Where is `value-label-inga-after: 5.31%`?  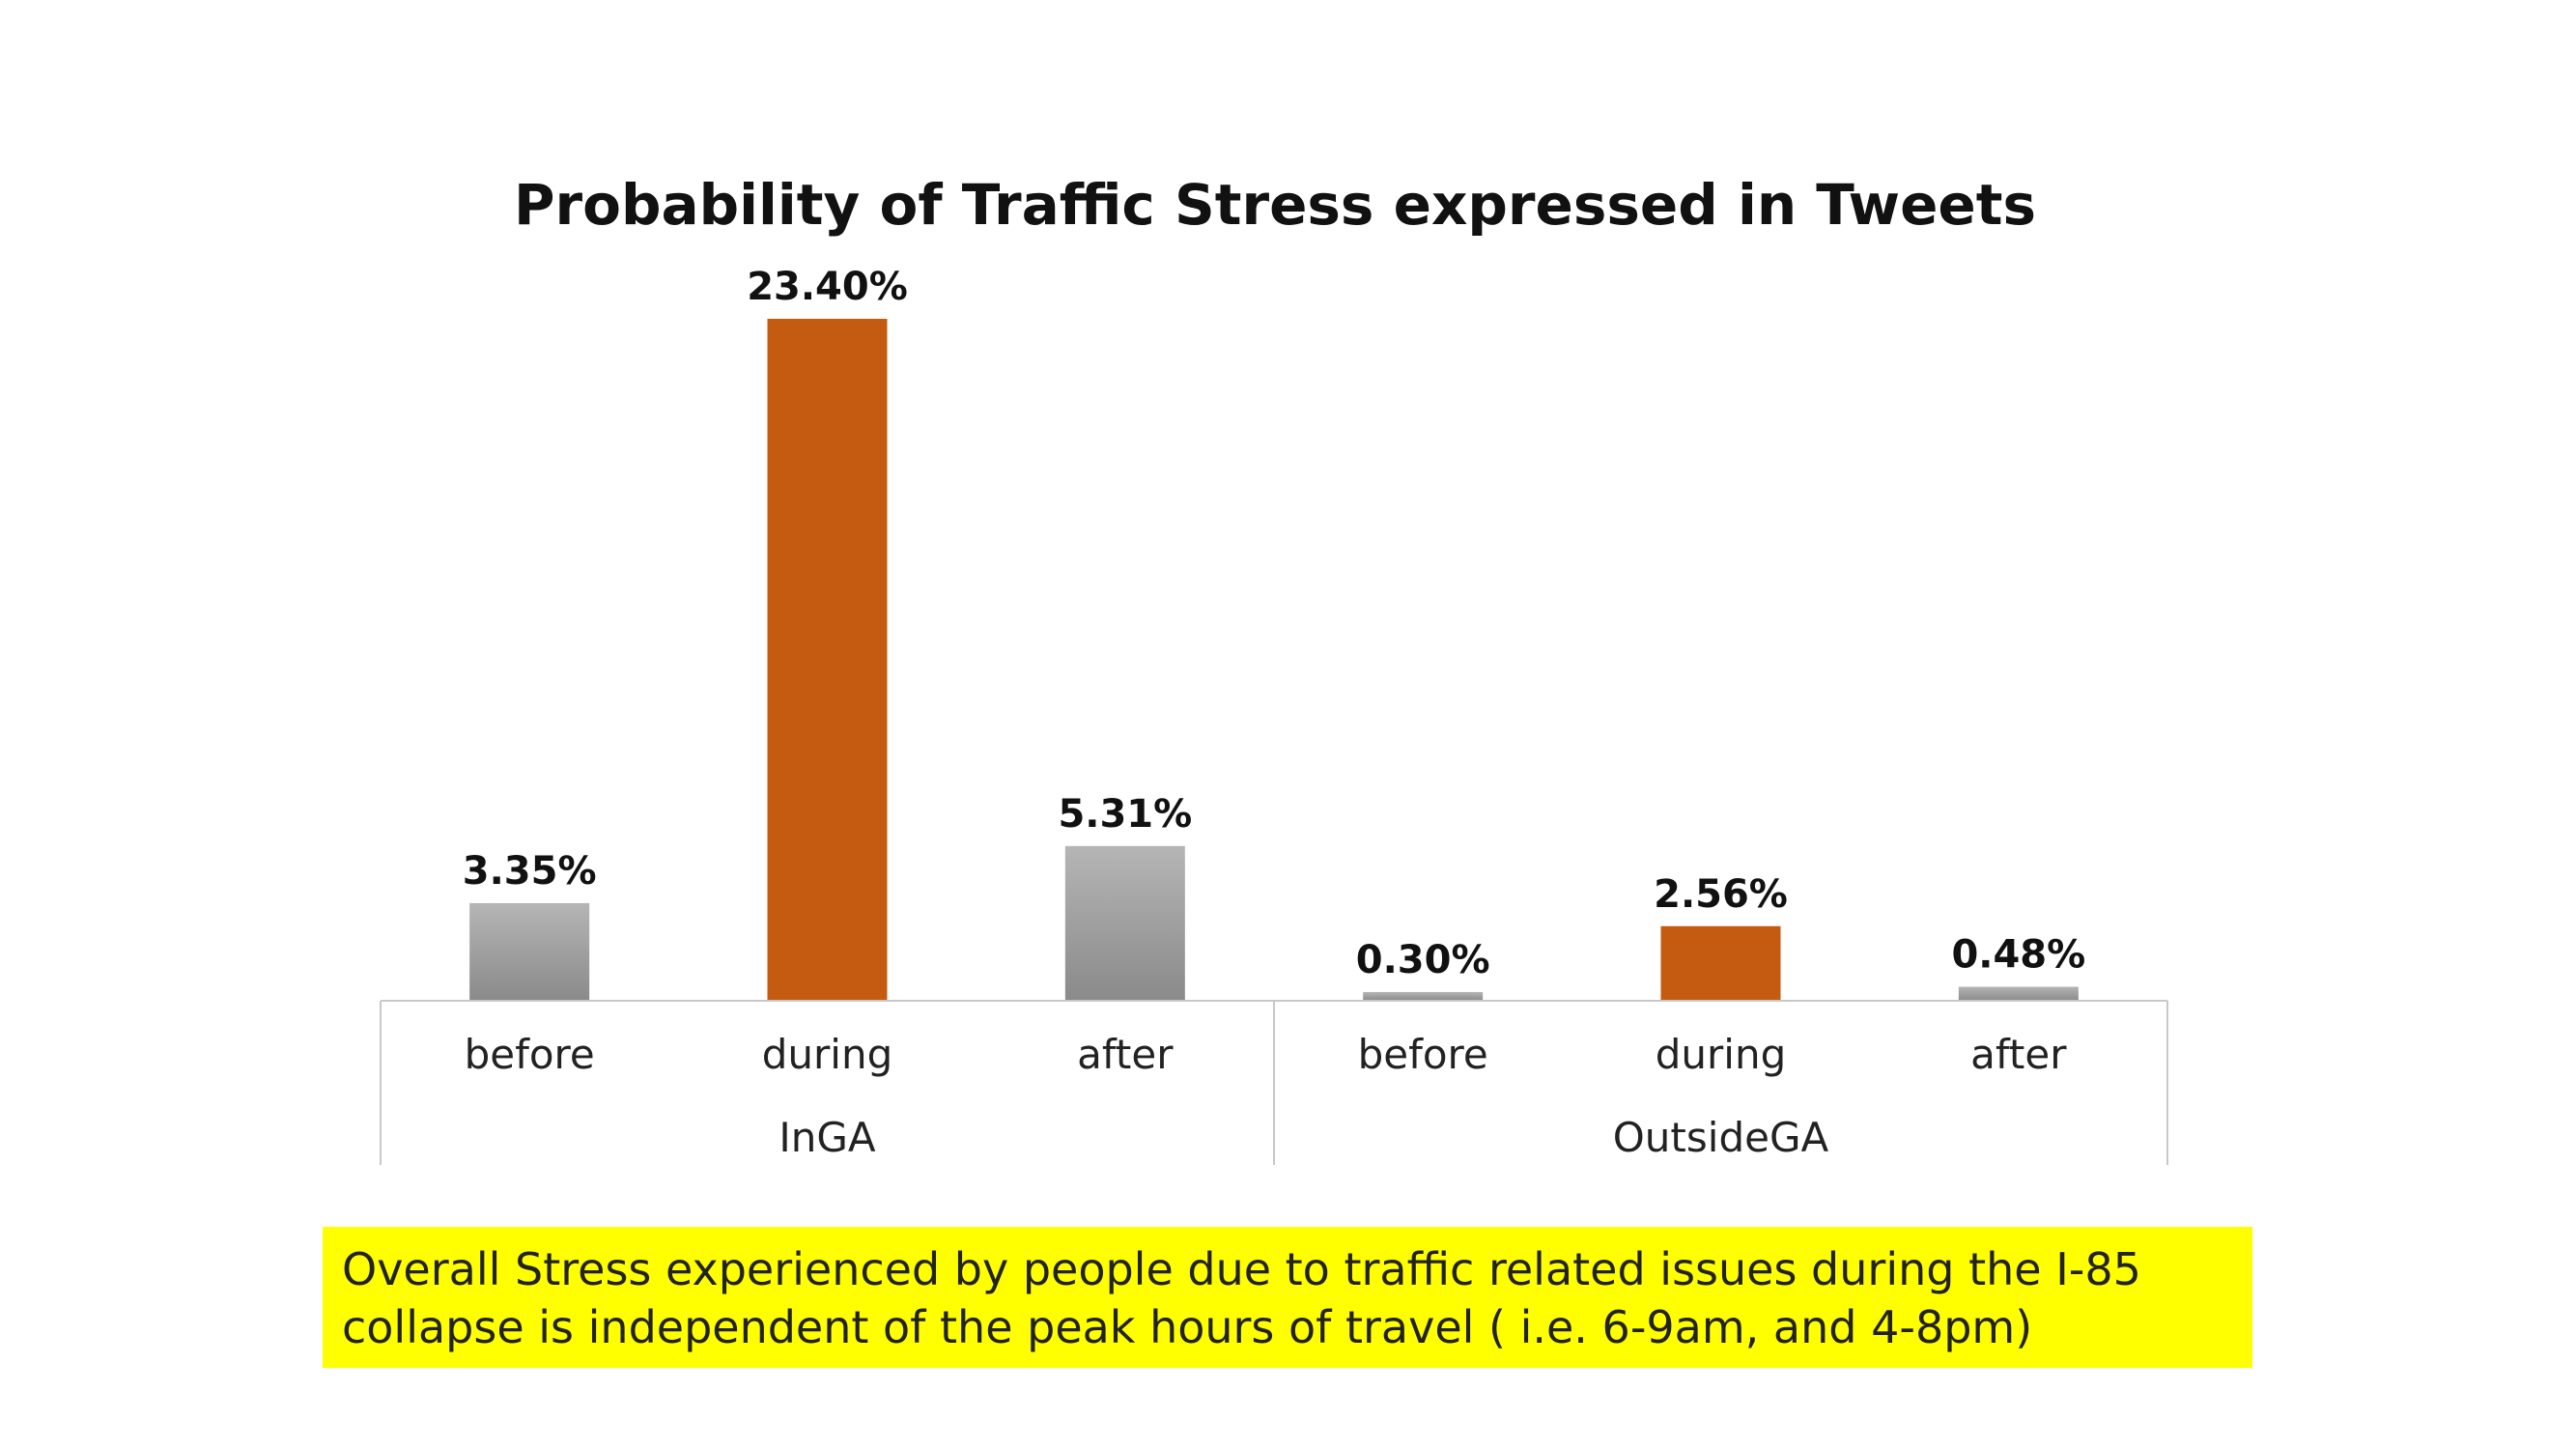
value-label-inga-after: 5.31% is located at coordinates (1125, 814).